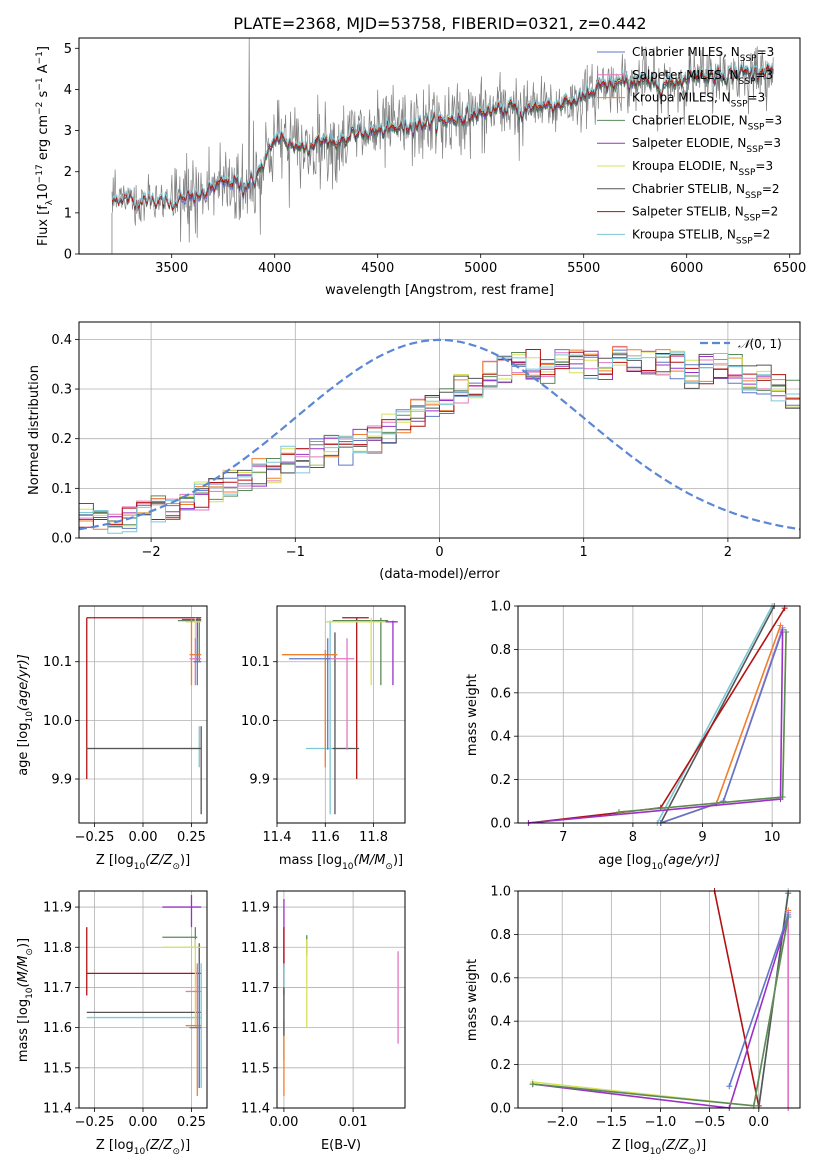 The height and width of the screenshot is (1170, 819). What do you see at coordinates (255, 1109) in the screenshot?
I see `y-tick-label: 11.4` at bounding box center [255, 1109].